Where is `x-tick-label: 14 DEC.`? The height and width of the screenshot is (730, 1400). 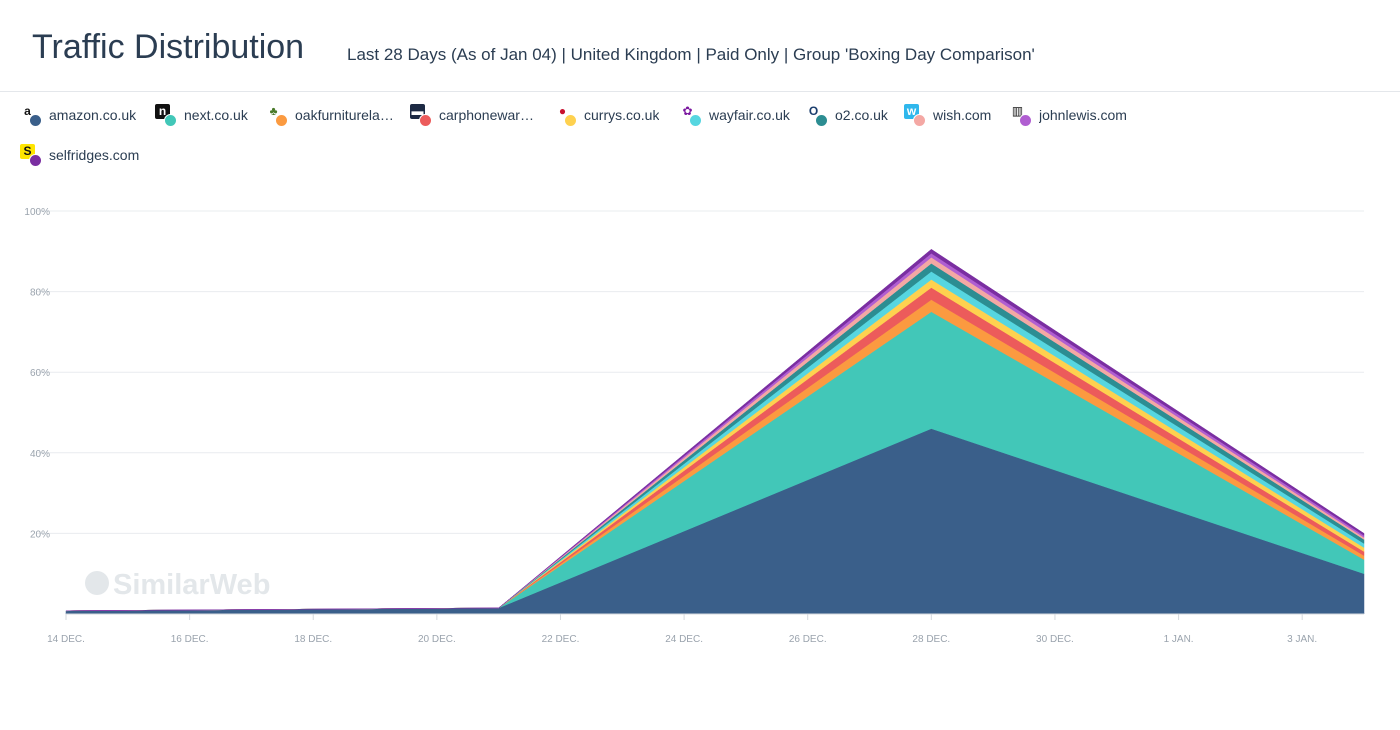
x-tick-label: 14 DEC. is located at coordinates (66, 639).